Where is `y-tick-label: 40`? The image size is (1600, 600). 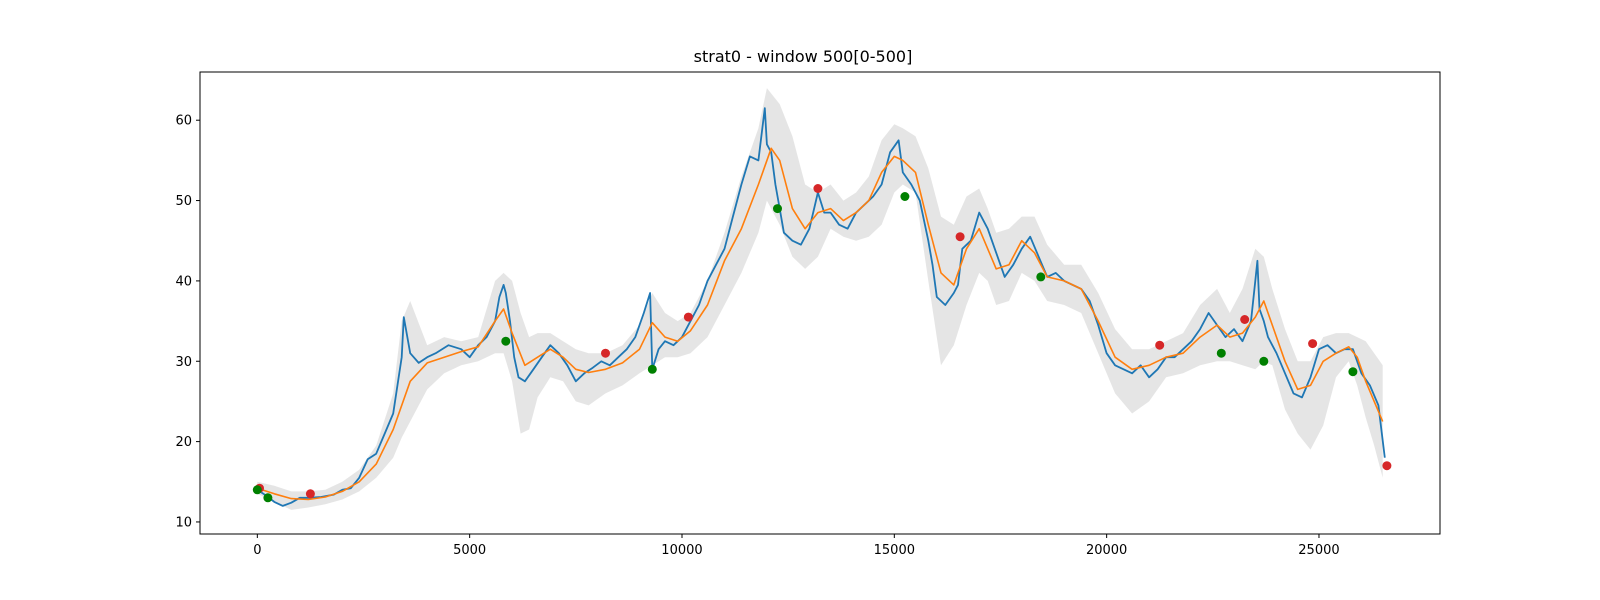
y-tick-label: 40 is located at coordinates (183, 281).